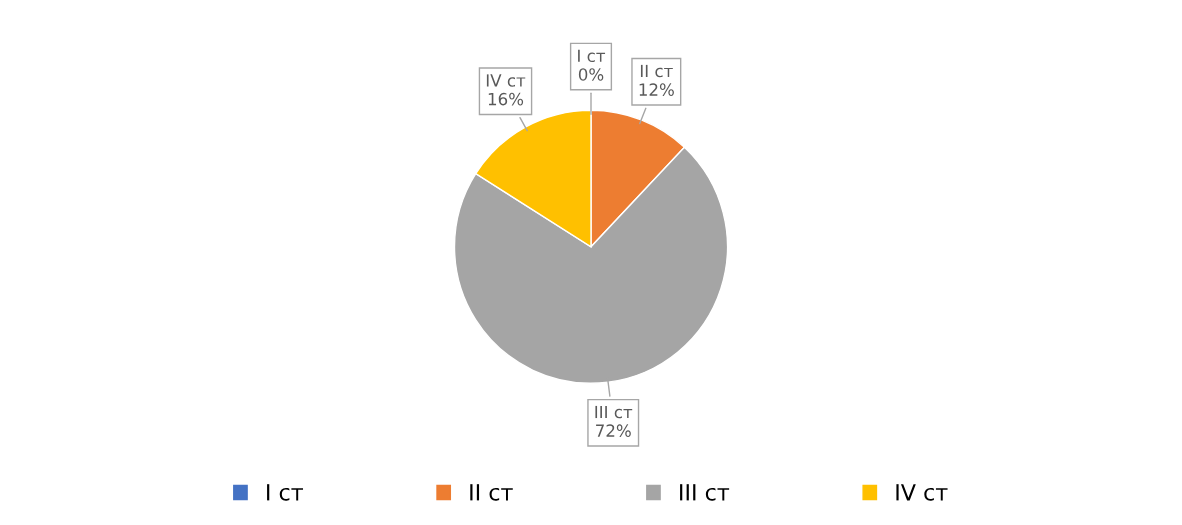 The height and width of the screenshot is (525, 1182). What do you see at coordinates (922, 492) in the screenshot?
I see `legend-label: IV ст` at bounding box center [922, 492].